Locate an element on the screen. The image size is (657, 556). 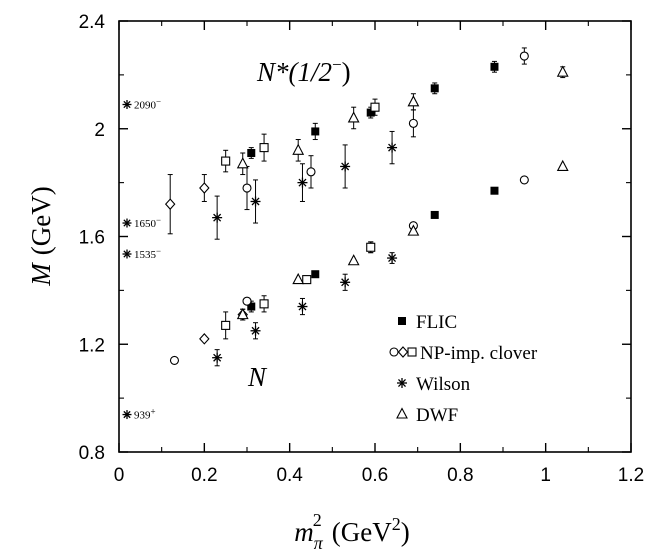
y-tick-label: 2 is located at coordinates (99, 130).